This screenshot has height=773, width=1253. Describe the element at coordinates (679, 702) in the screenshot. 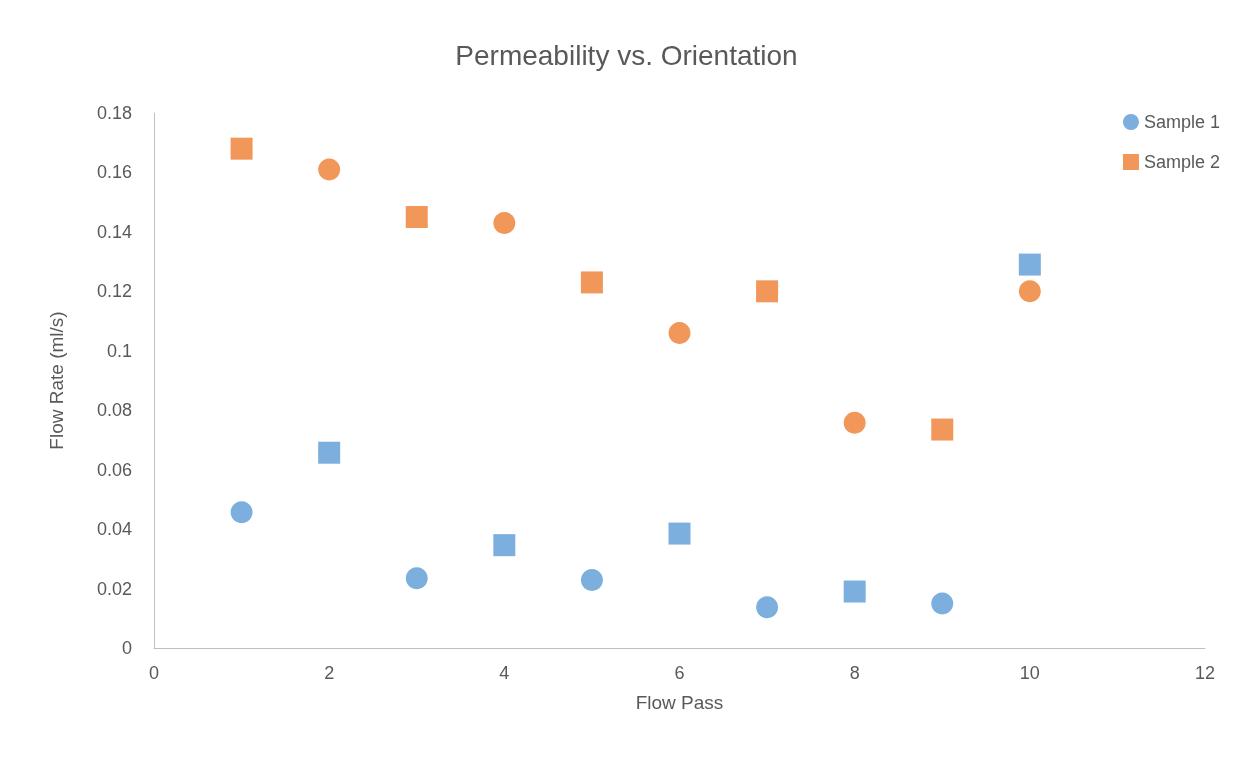

I see `x-axis-title: Flow Pass` at that location.